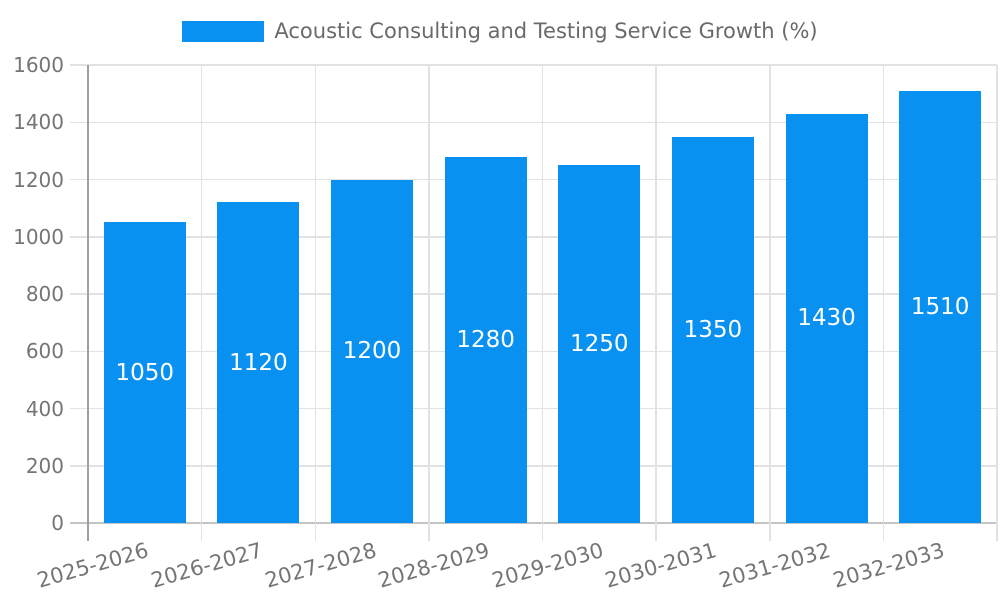 The height and width of the screenshot is (600, 1000). Describe the element at coordinates (207, 565) in the screenshot. I see `x-tick-label: 2026-2027` at that location.